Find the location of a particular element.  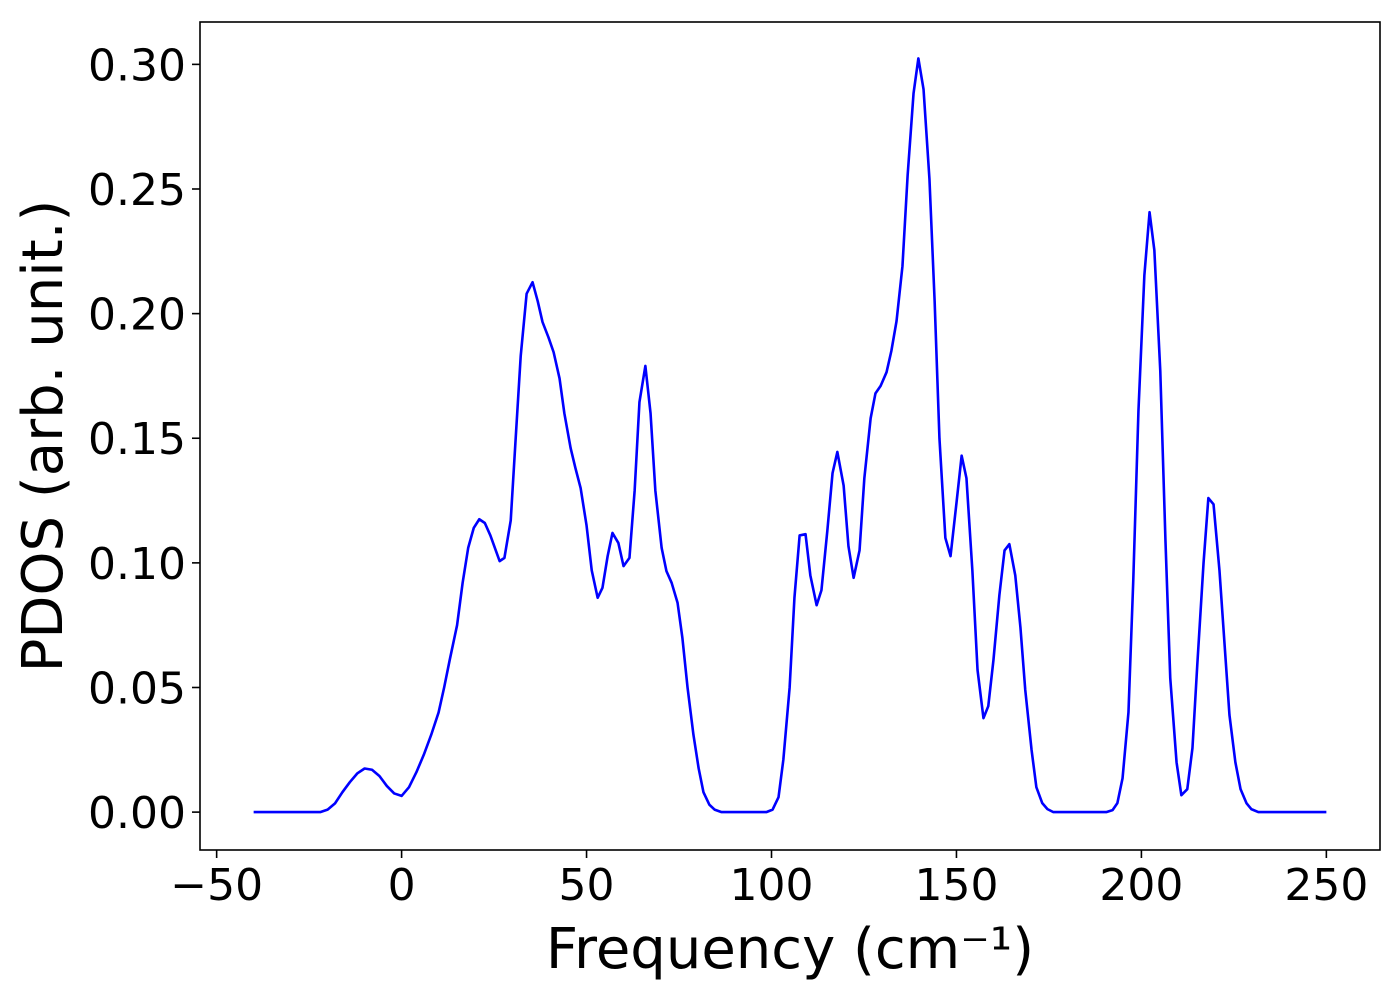

y-tick-label: 0.05 is located at coordinates (137, 688).